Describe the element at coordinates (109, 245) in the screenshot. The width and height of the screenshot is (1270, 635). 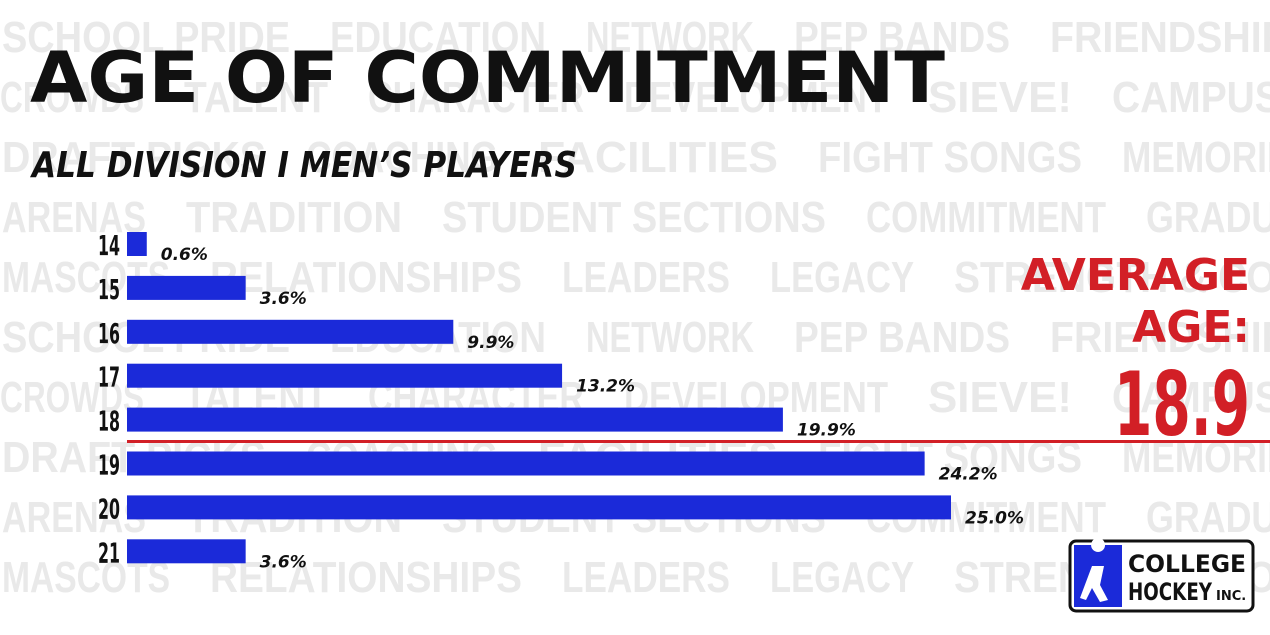
I see `category-label: 14` at that location.